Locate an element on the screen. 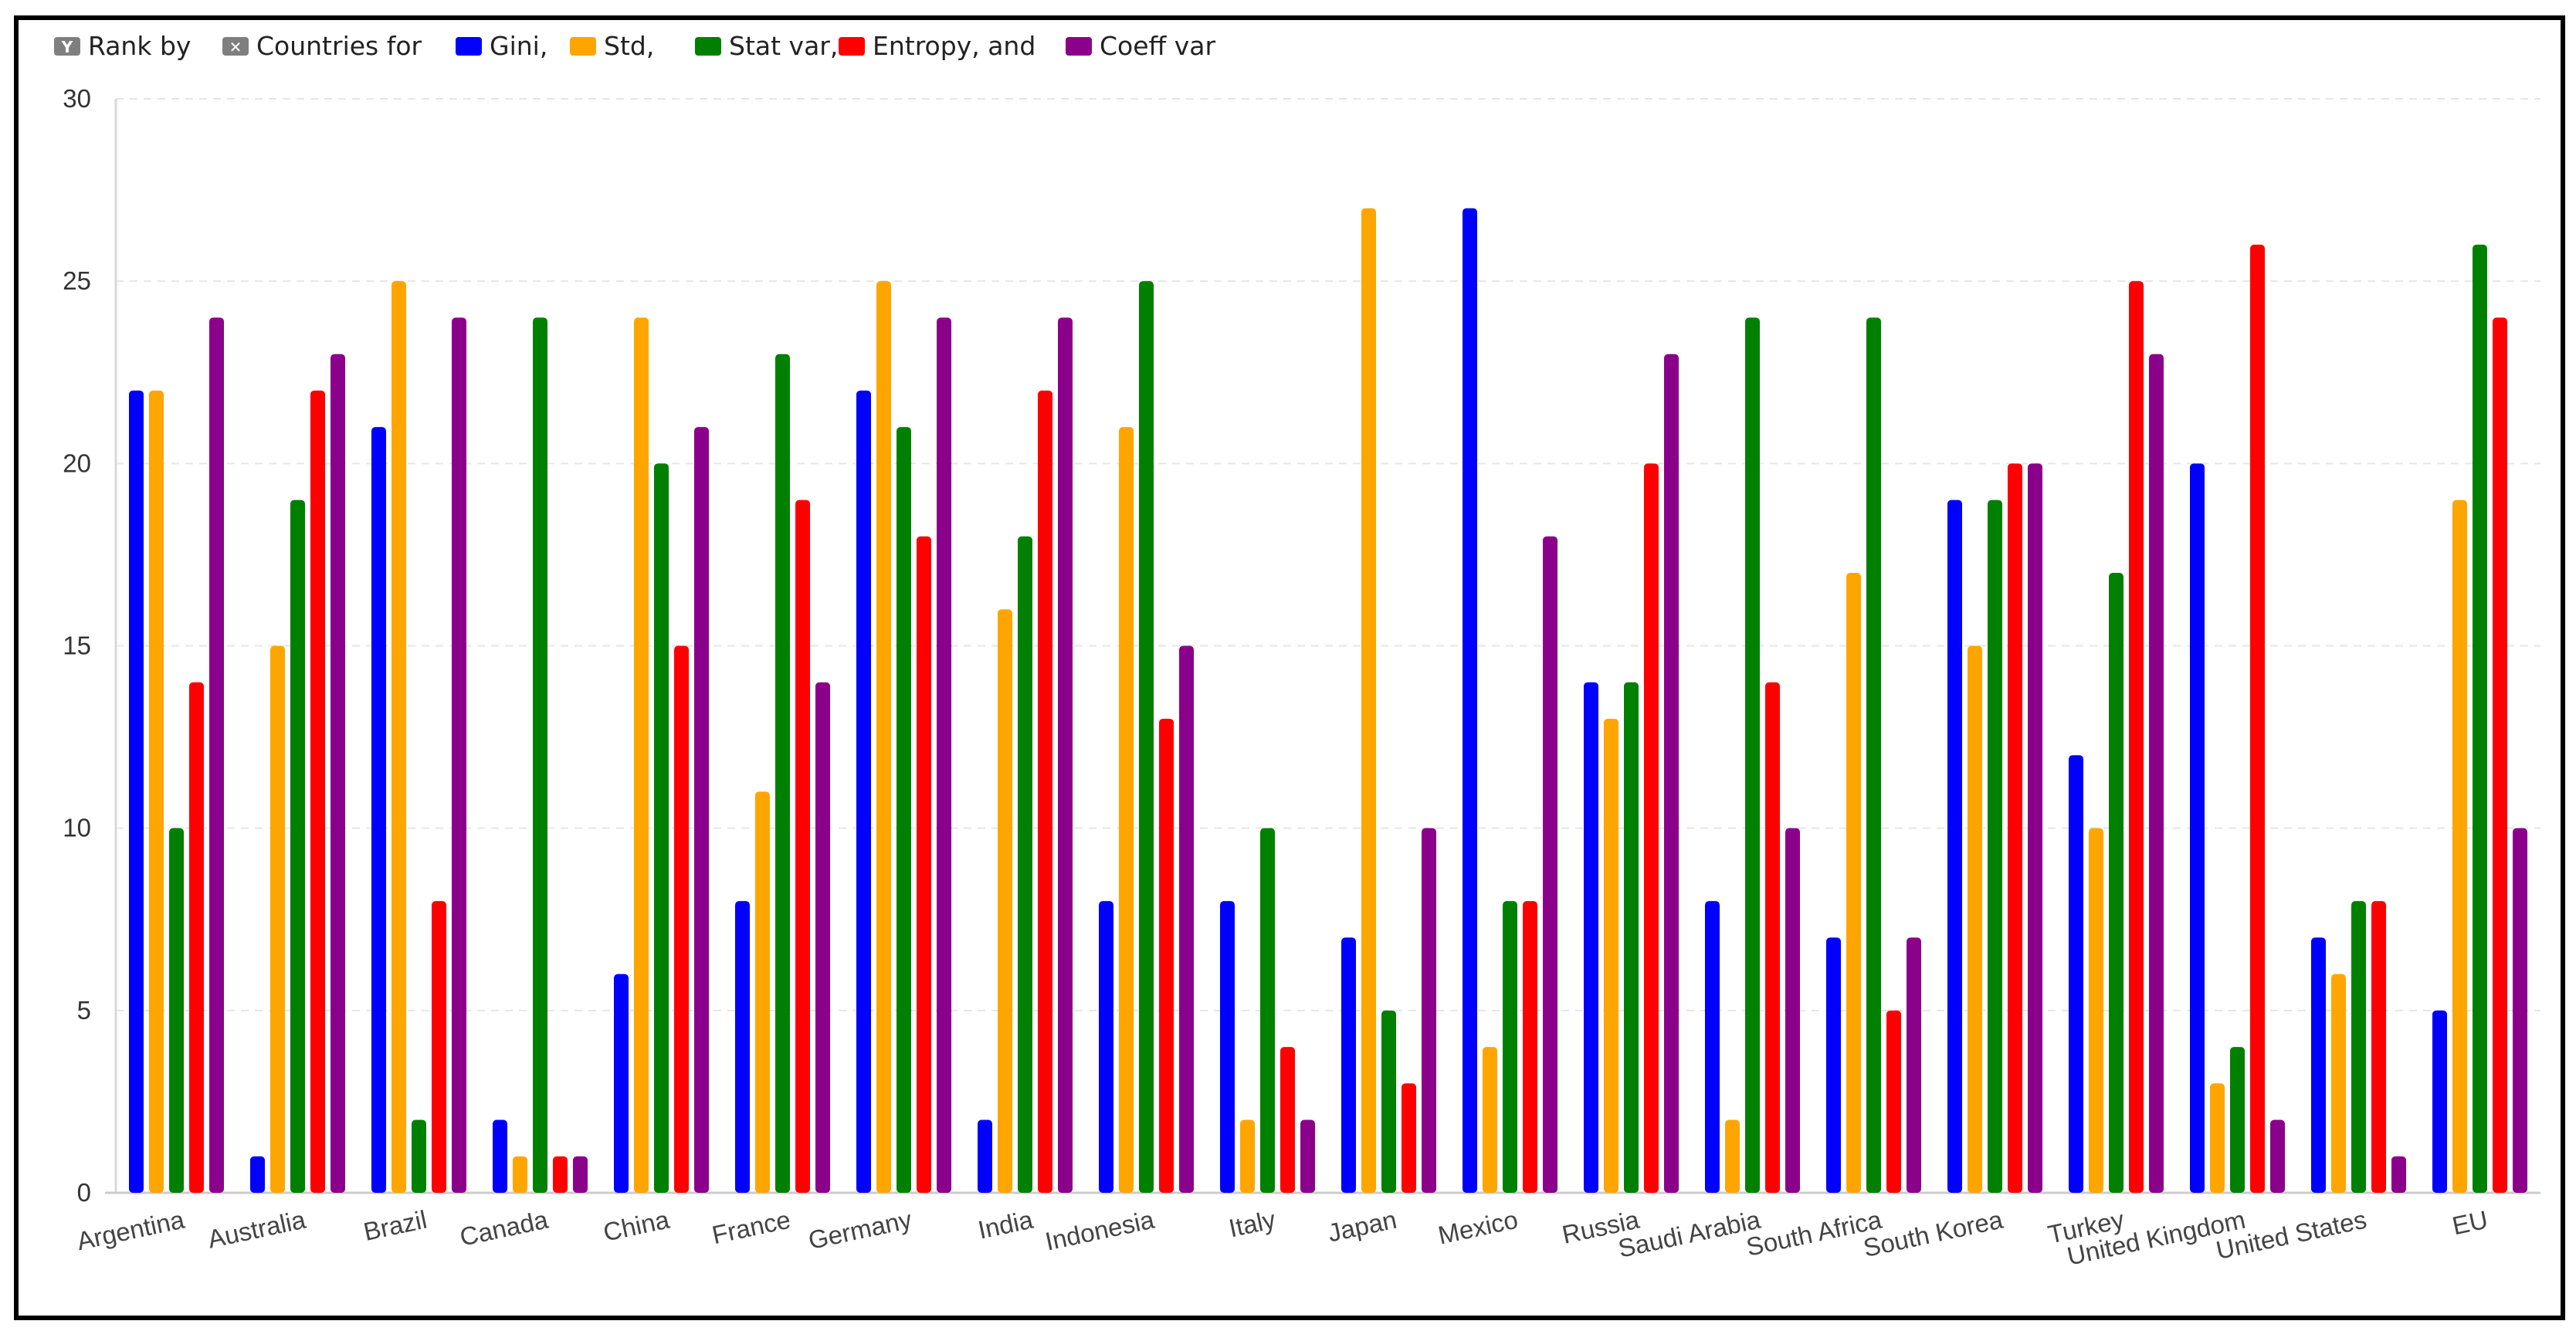 The image size is (2576, 1331). legend-label: Stat var, is located at coordinates (783, 46).